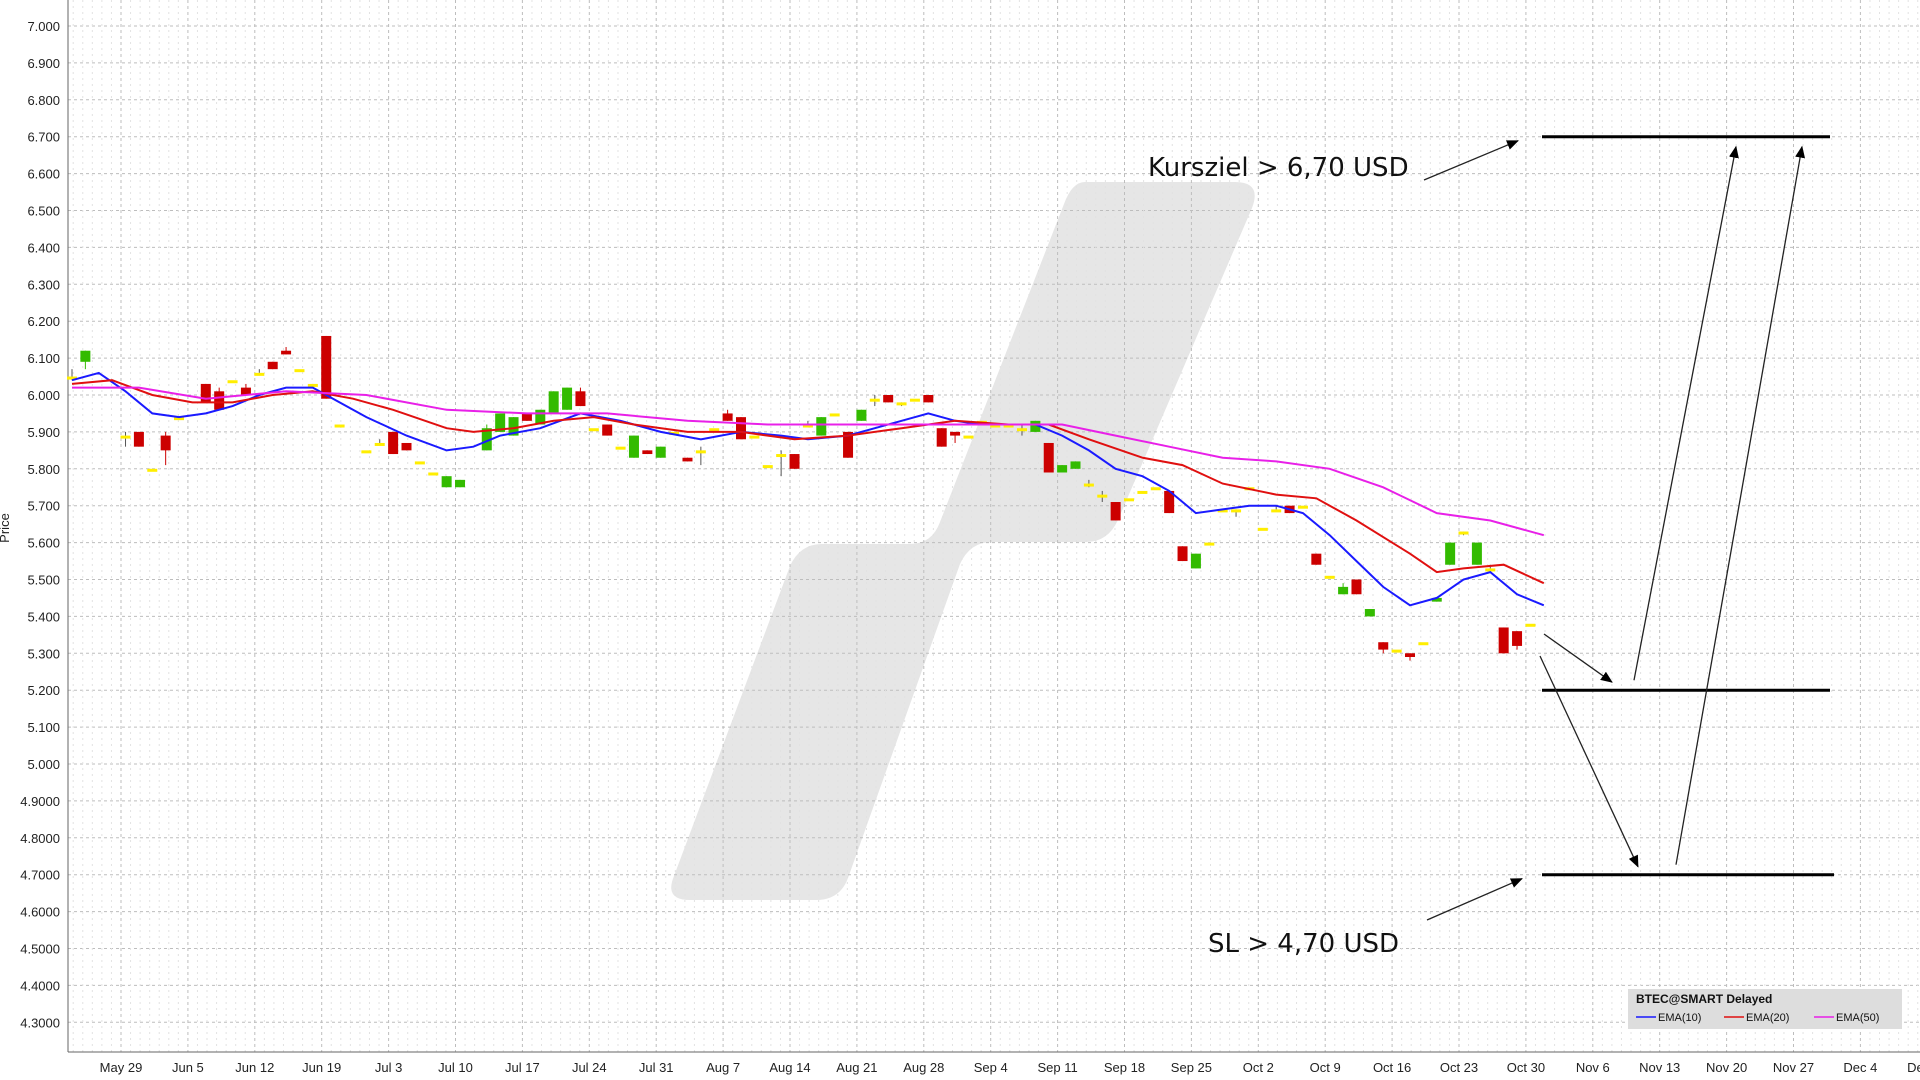 The width and height of the screenshot is (1920, 1080). What do you see at coordinates (43, 174) in the screenshot?
I see `y-tick-label: 6.600` at bounding box center [43, 174].